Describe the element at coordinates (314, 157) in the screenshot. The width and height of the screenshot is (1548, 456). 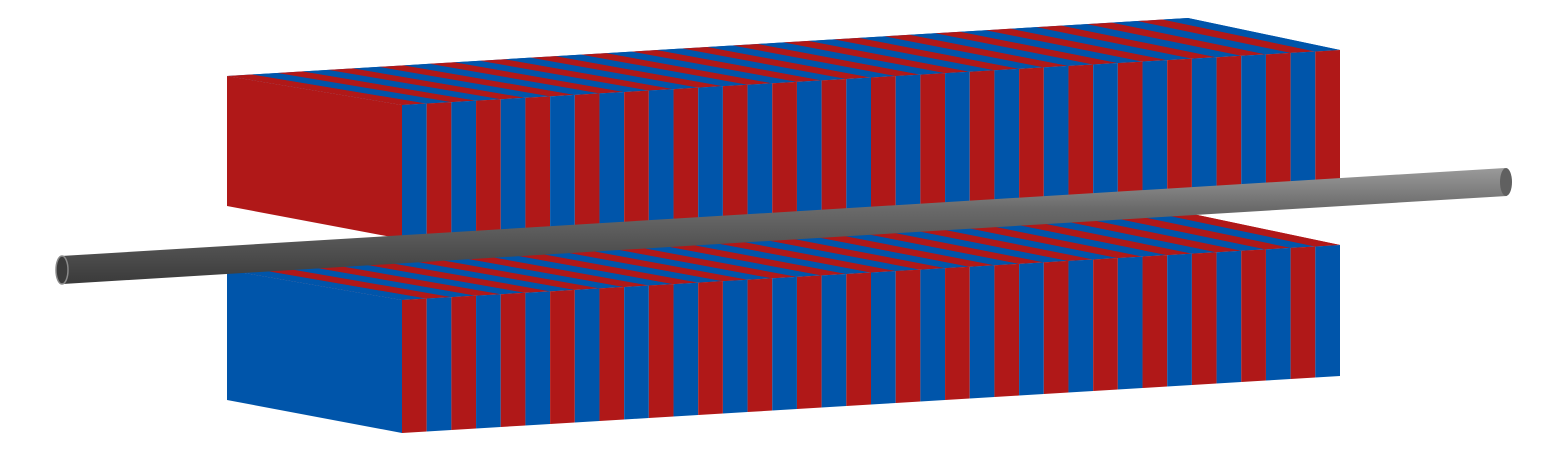
I see `upper-array-end-face` at that location.